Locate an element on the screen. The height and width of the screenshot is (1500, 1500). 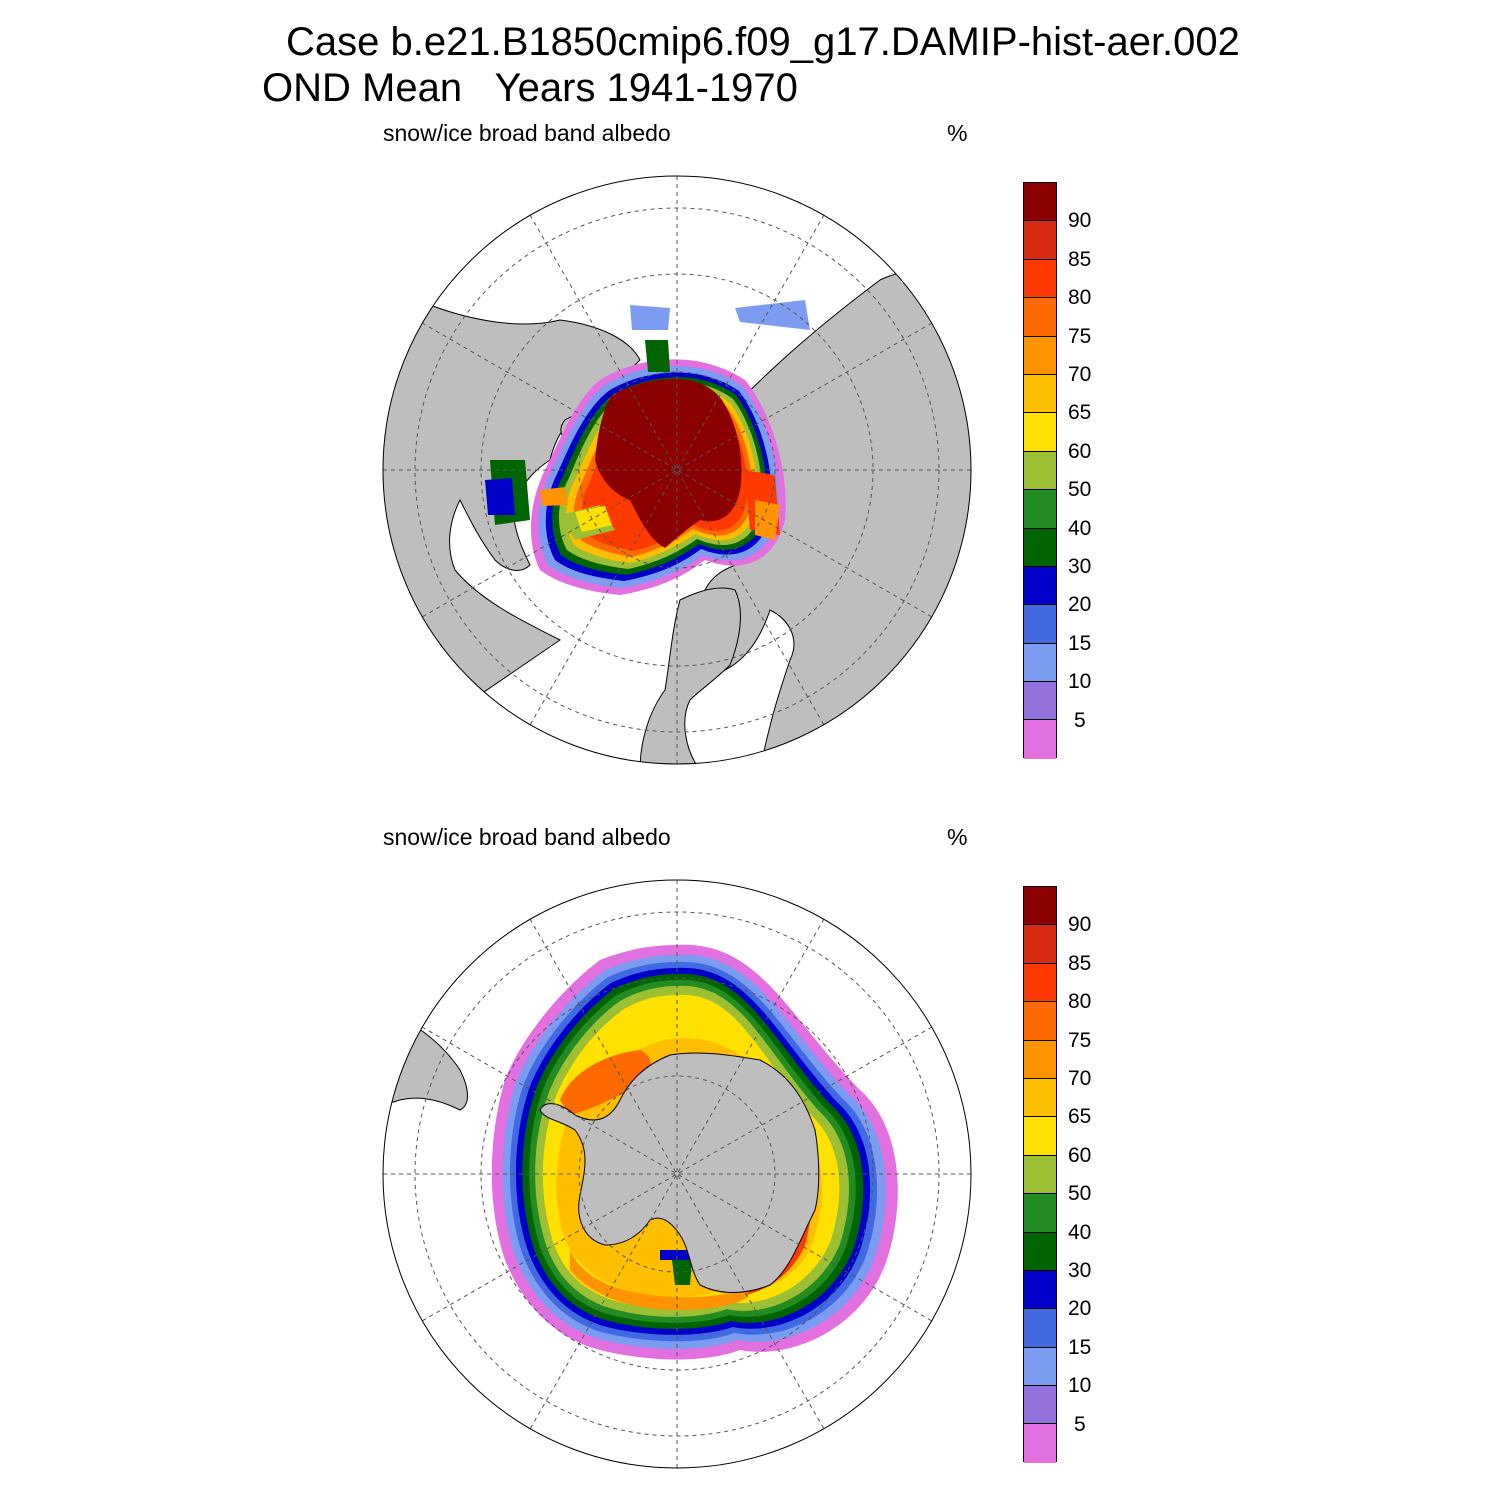
colorbar-north-labels: 90 85 80 75 70 65 60 50 40 30 20 15 10 5 is located at coordinates (1098, 470).